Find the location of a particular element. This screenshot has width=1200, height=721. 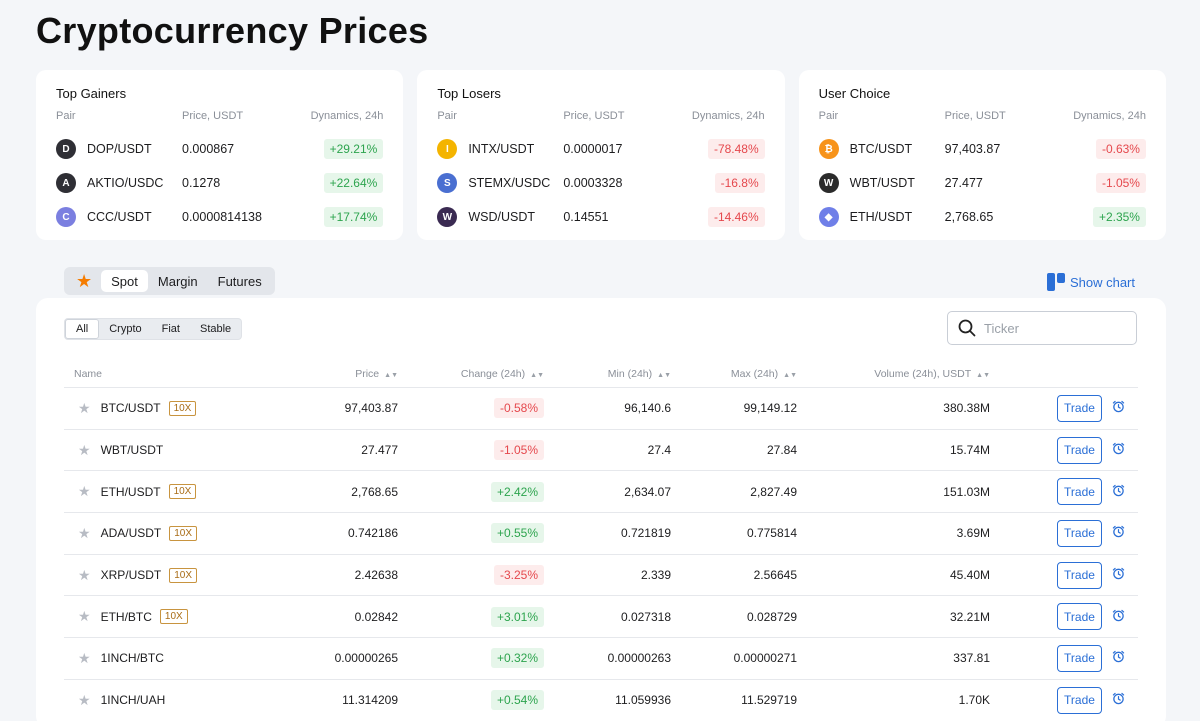

pair-label: INTX/USDT is located at coordinates (501, 149).